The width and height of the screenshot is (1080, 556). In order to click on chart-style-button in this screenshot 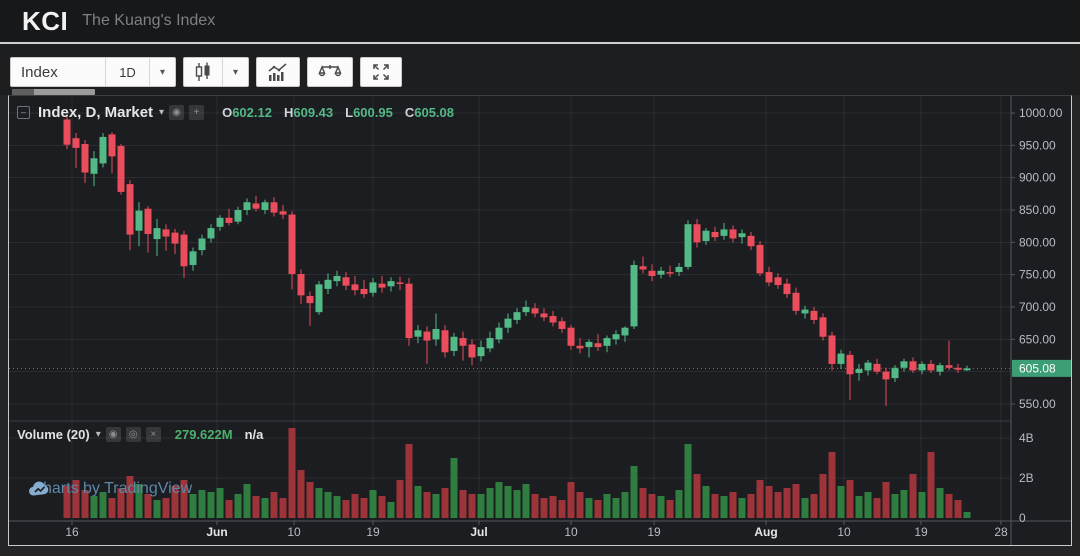, I will do `click(203, 72)`.